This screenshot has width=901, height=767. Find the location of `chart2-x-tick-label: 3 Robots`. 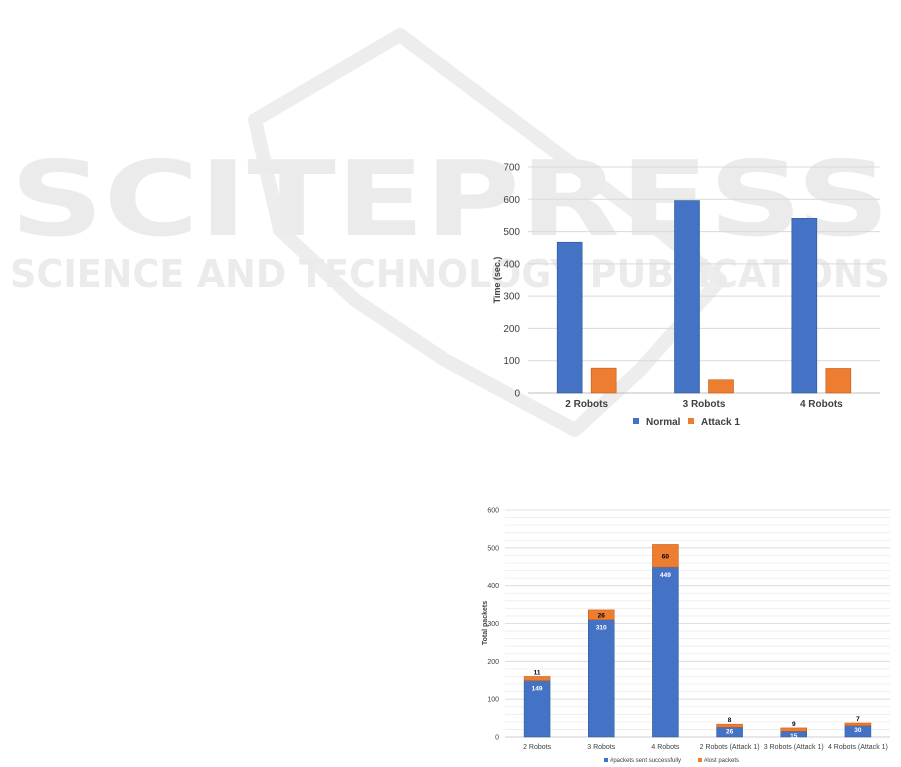

chart2-x-tick-label: 3 Robots is located at coordinates (601, 747).